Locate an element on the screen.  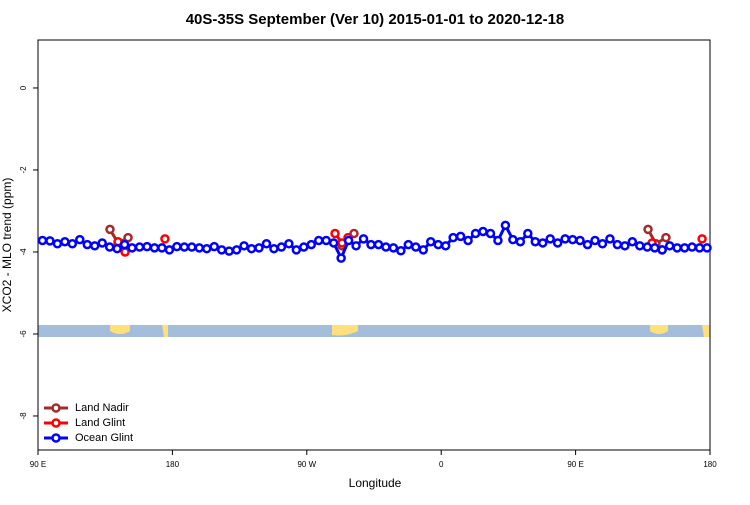
x-tick-label: 180 is located at coordinates (173, 464).